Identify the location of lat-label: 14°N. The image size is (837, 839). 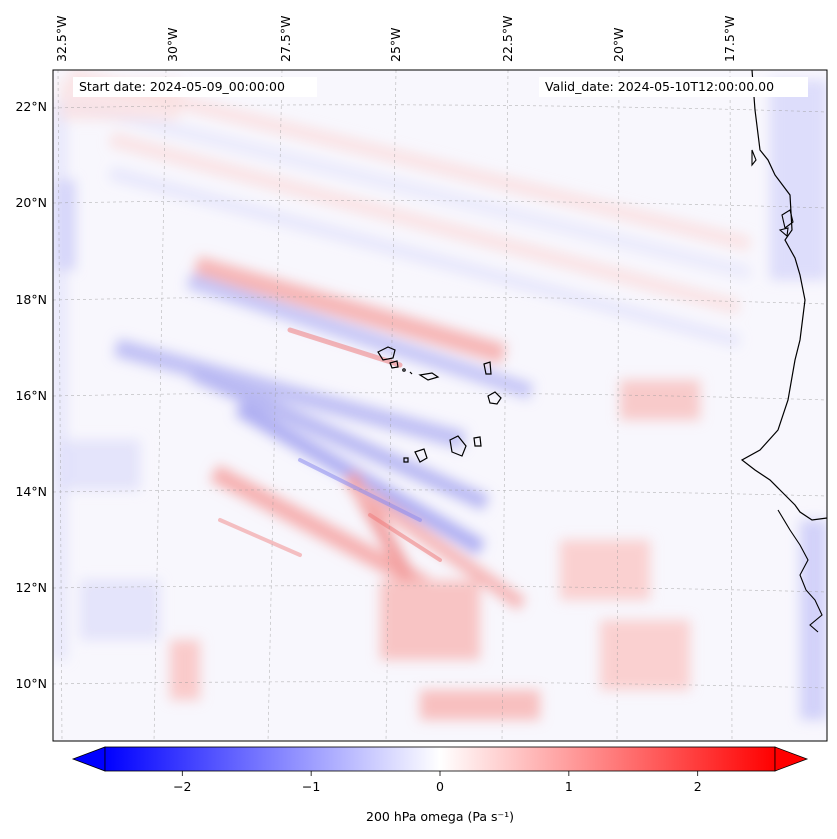
(31, 491).